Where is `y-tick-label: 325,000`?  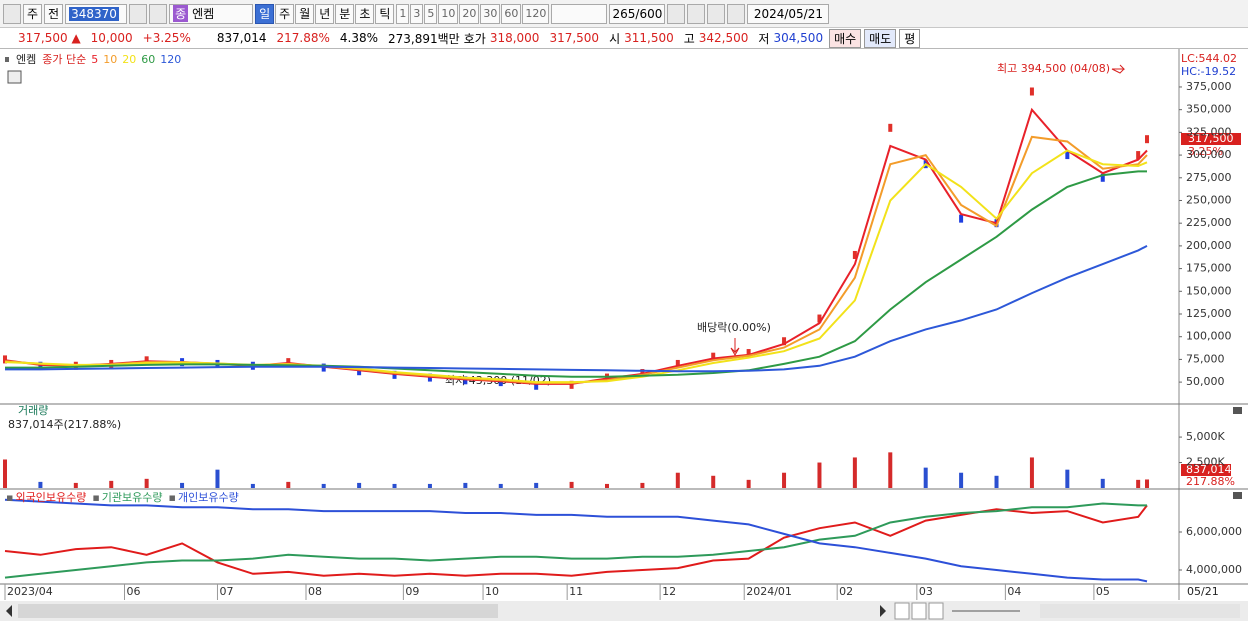 y-tick-label: 325,000 is located at coordinates (1209, 131).